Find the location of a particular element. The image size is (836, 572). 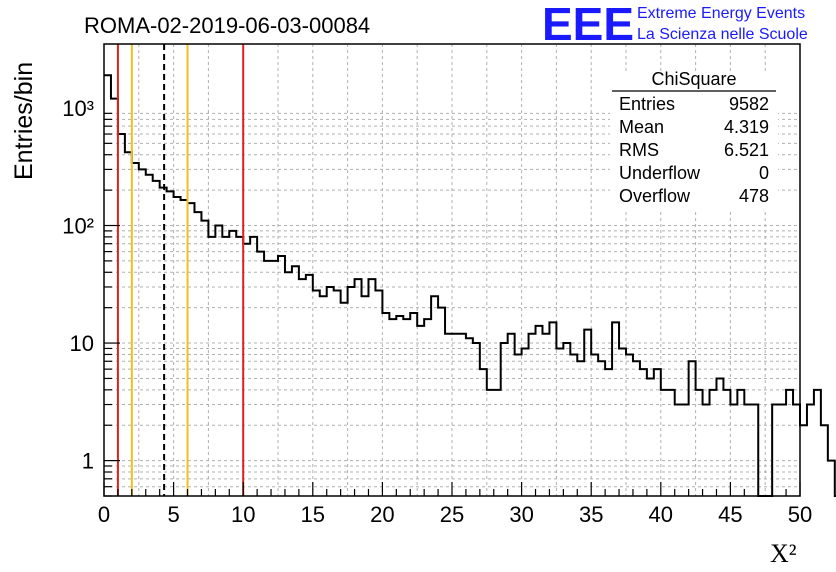

stats-label: Overflow is located at coordinates (655, 196).